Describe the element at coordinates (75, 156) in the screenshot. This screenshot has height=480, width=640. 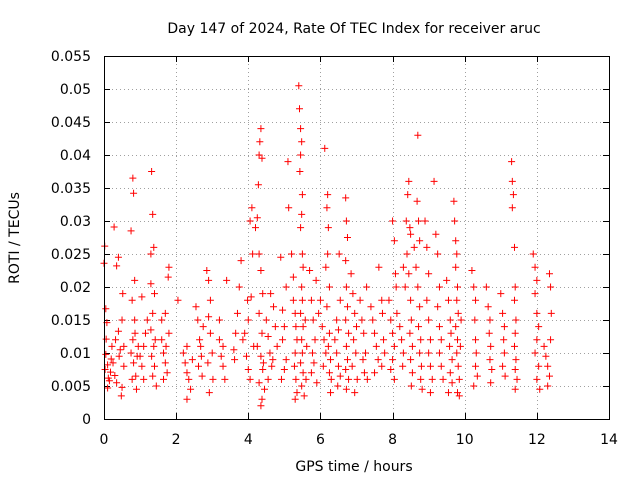
I see `y-tick-label: 0.04` at that location.